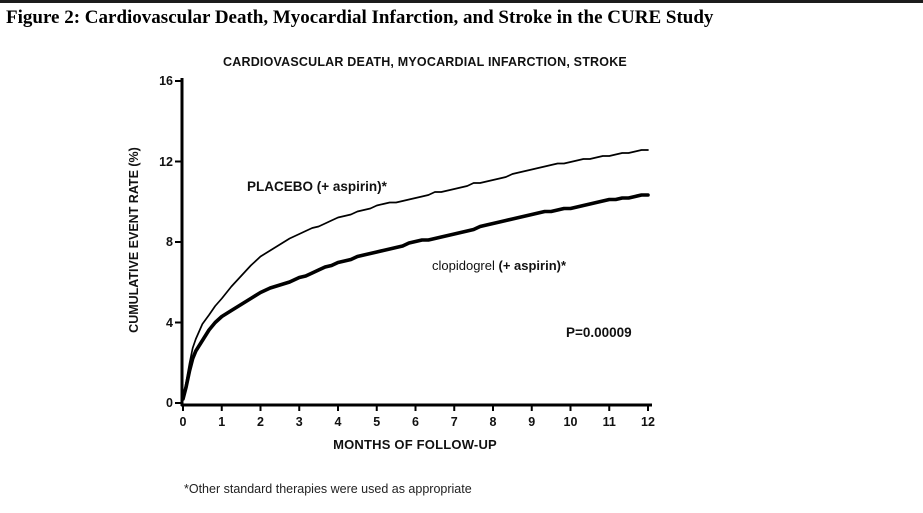  What do you see at coordinates (169, 403) in the screenshot?
I see `y-tick-label: 0` at bounding box center [169, 403].